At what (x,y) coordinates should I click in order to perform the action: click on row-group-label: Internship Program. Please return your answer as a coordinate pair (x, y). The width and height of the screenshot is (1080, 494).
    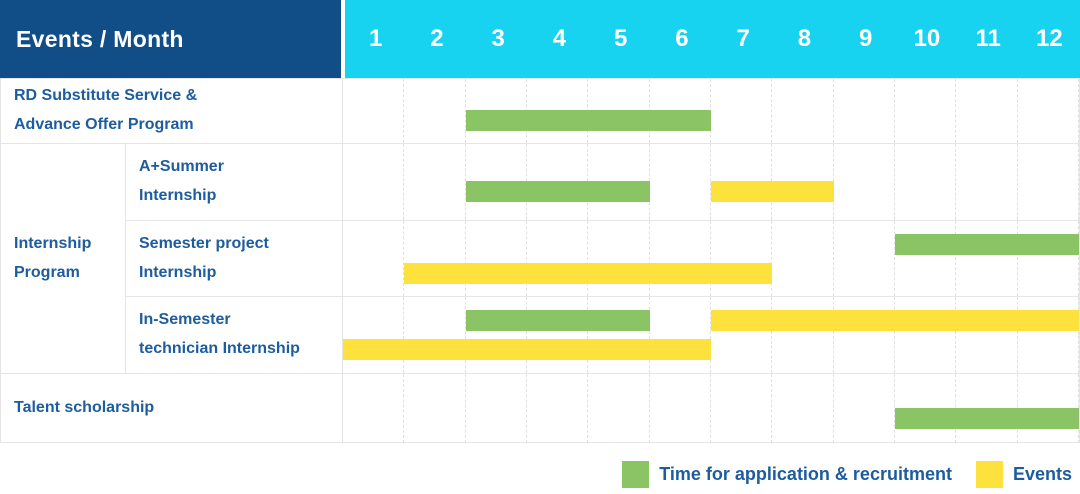
    Looking at the image, I should click on (63, 258).